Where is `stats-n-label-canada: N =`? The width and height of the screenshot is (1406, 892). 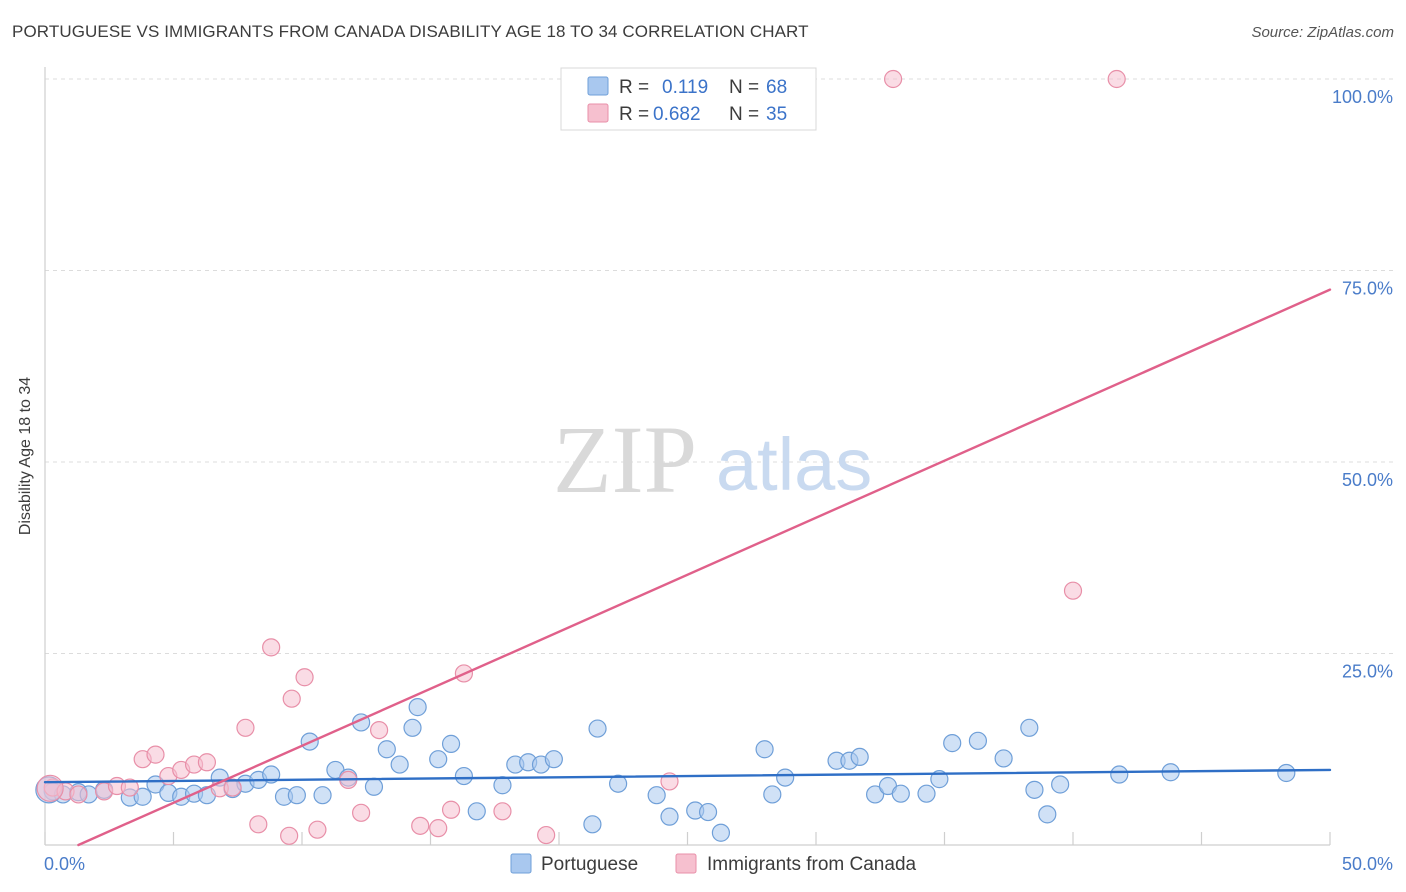
stats-n-label-canada: N = is located at coordinates (744, 114).